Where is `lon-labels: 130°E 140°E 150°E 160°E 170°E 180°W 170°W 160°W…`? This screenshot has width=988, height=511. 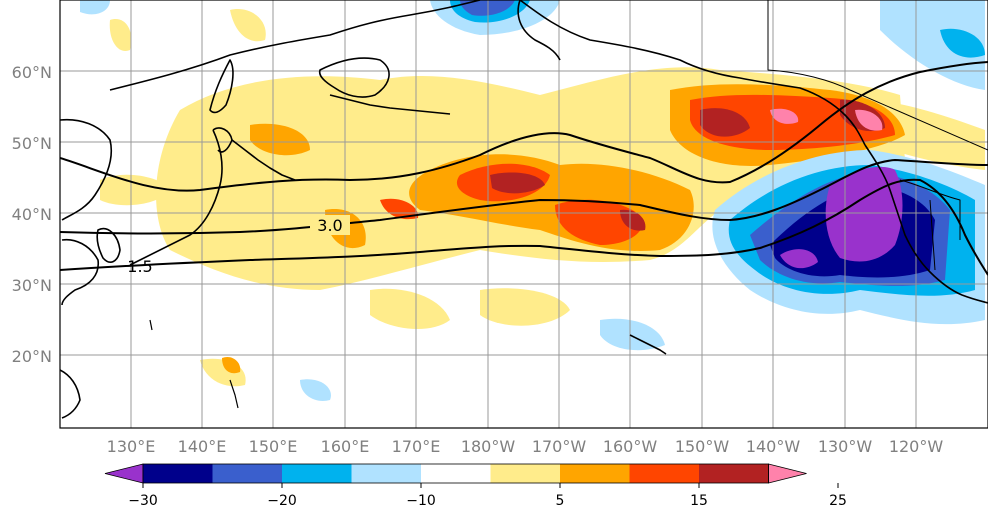 lon-labels: 130°E 140°E 150°E 160°E 170°E 180°W 170°W 160°W… is located at coordinates (525, 446).